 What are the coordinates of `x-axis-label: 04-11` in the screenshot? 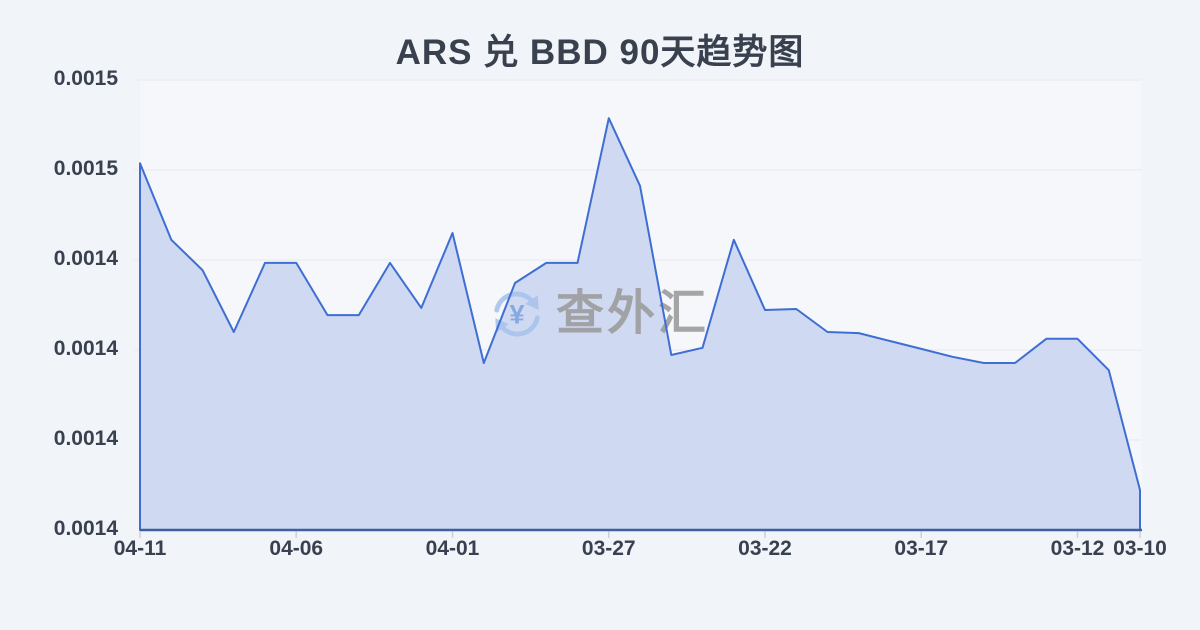 It's located at (140, 548).